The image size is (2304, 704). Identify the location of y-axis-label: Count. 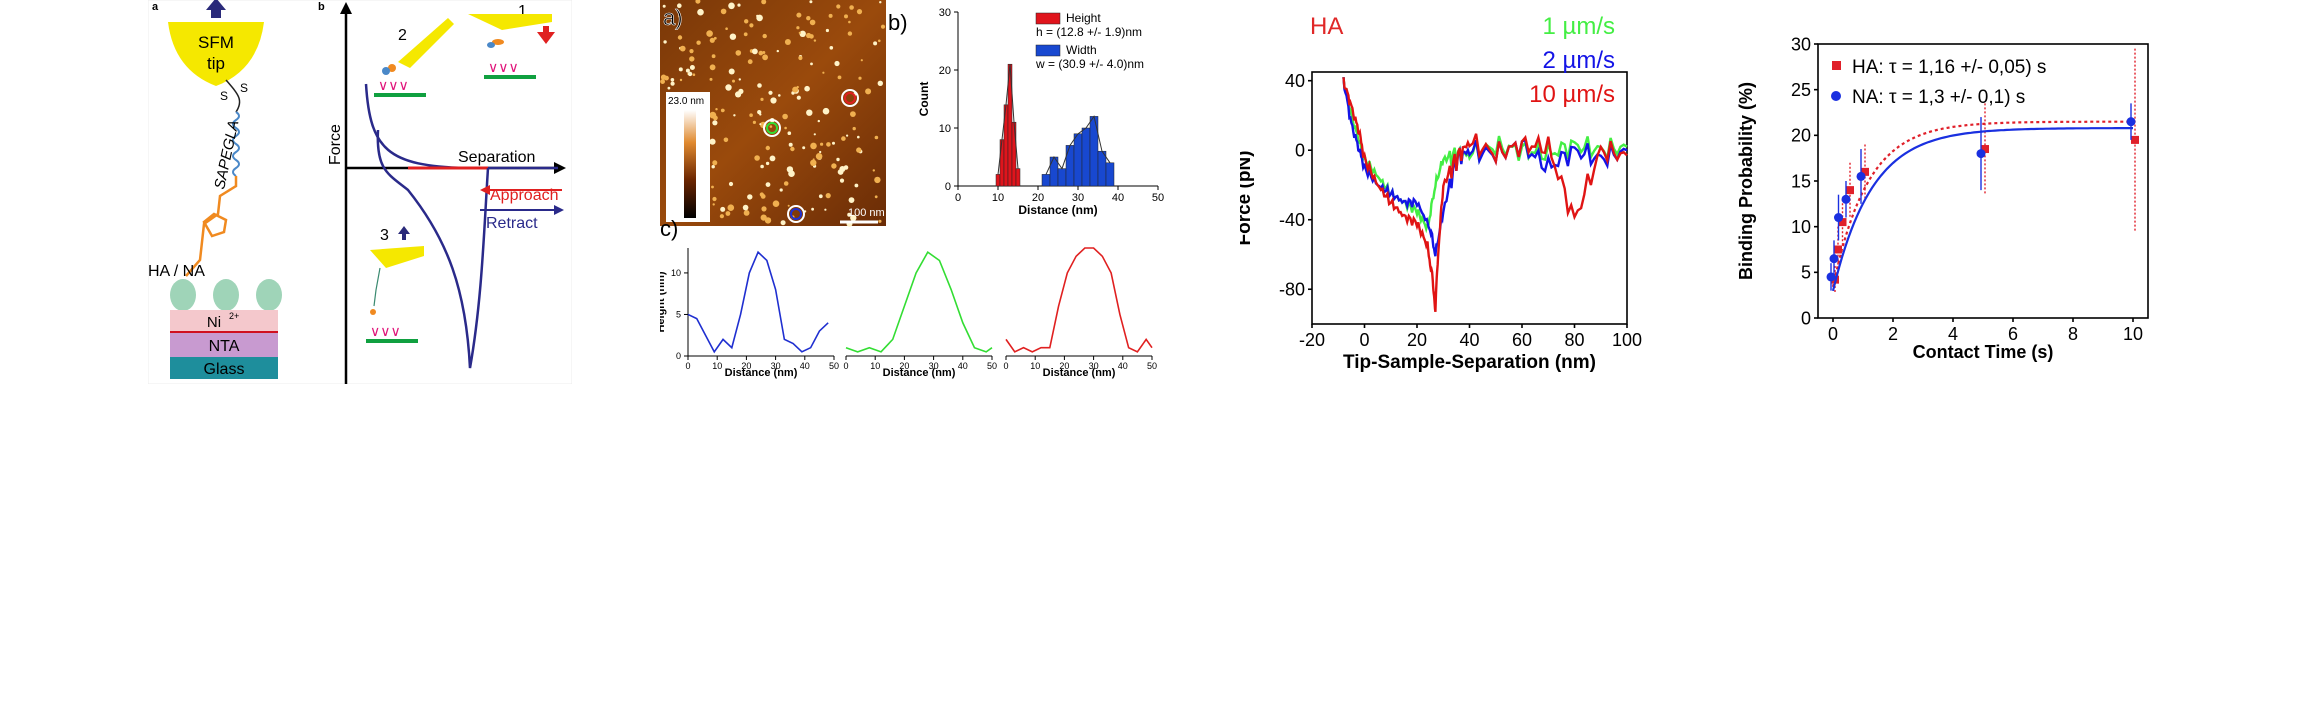
(924, 99).